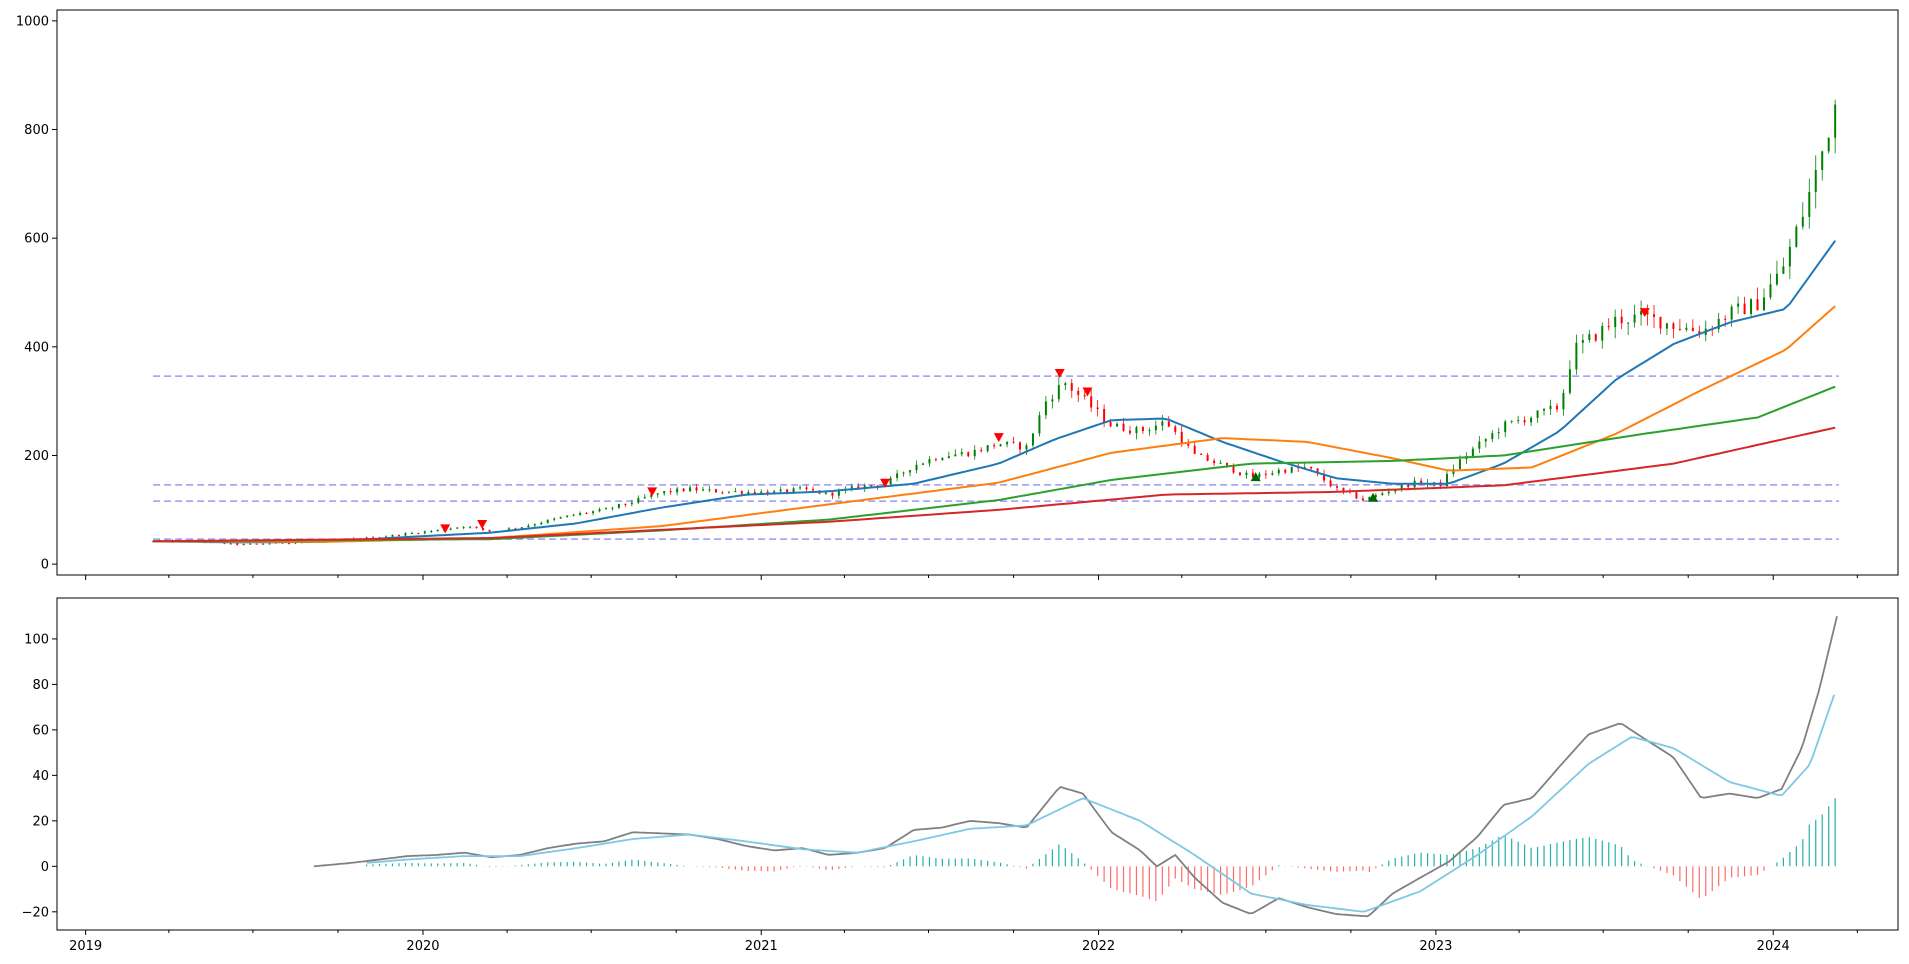 This screenshot has height=964, width=1909. What do you see at coordinates (1101, 850) in the screenshot?
I see `macd-histogram` at bounding box center [1101, 850].